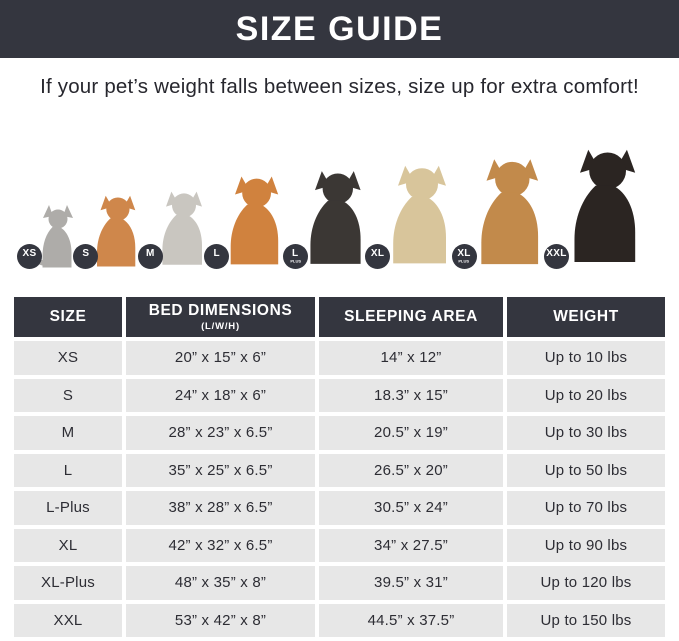 The width and height of the screenshot is (679, 641). What do you see at coordinates (586, 583) in the screenshot?
I see `cell-weight: Up to 120 lbs` at bounding box center [586, 583].